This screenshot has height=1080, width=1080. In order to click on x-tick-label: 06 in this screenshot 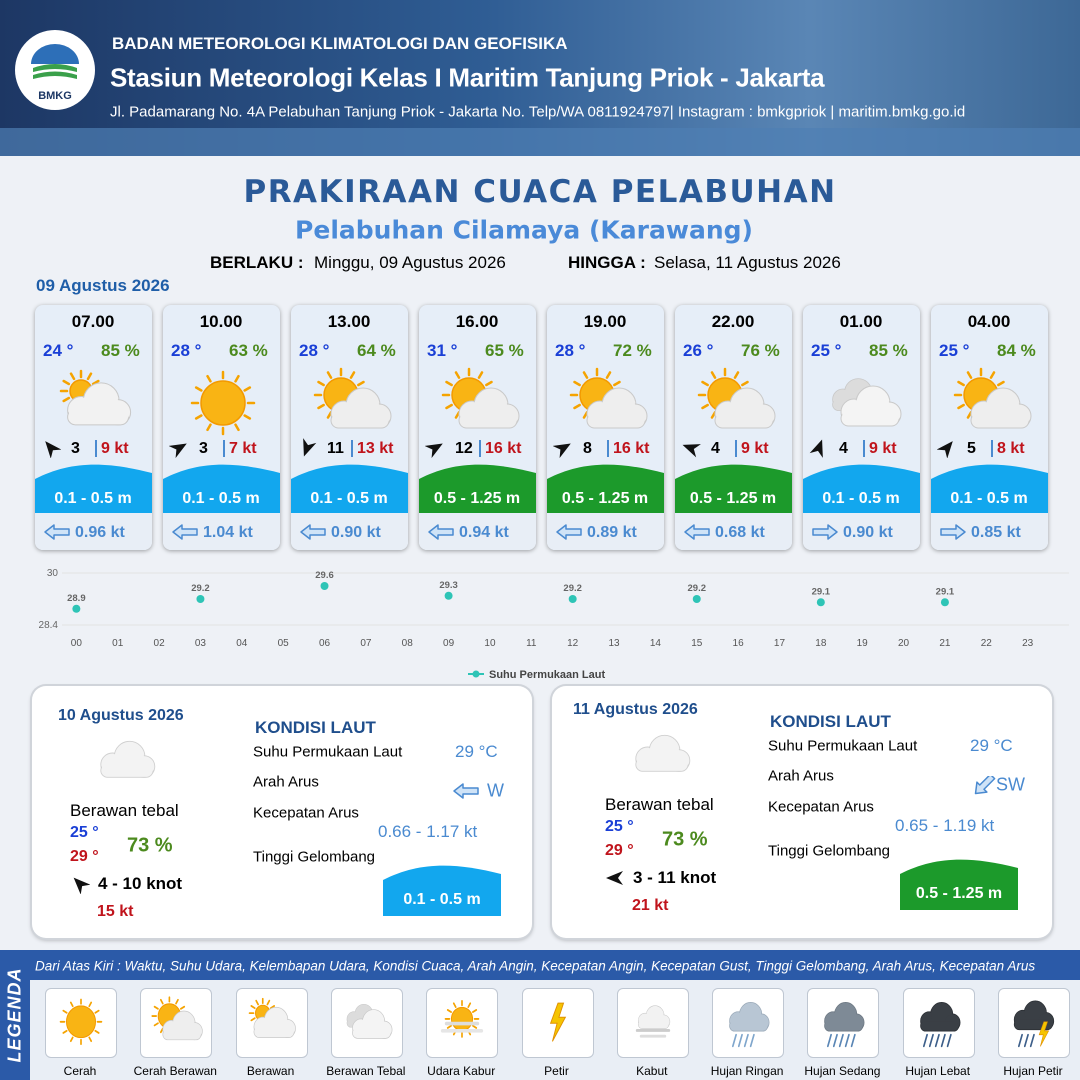, I will do `click(325, 643)`.